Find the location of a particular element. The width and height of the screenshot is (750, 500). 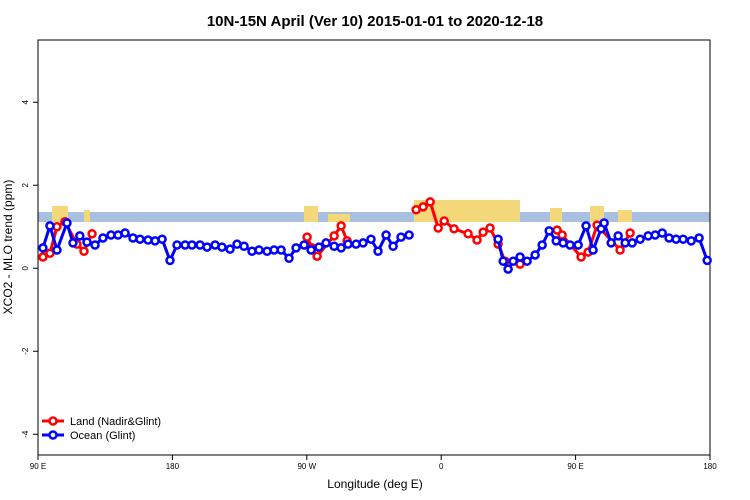

series-line is located at coordinates (375, 245).